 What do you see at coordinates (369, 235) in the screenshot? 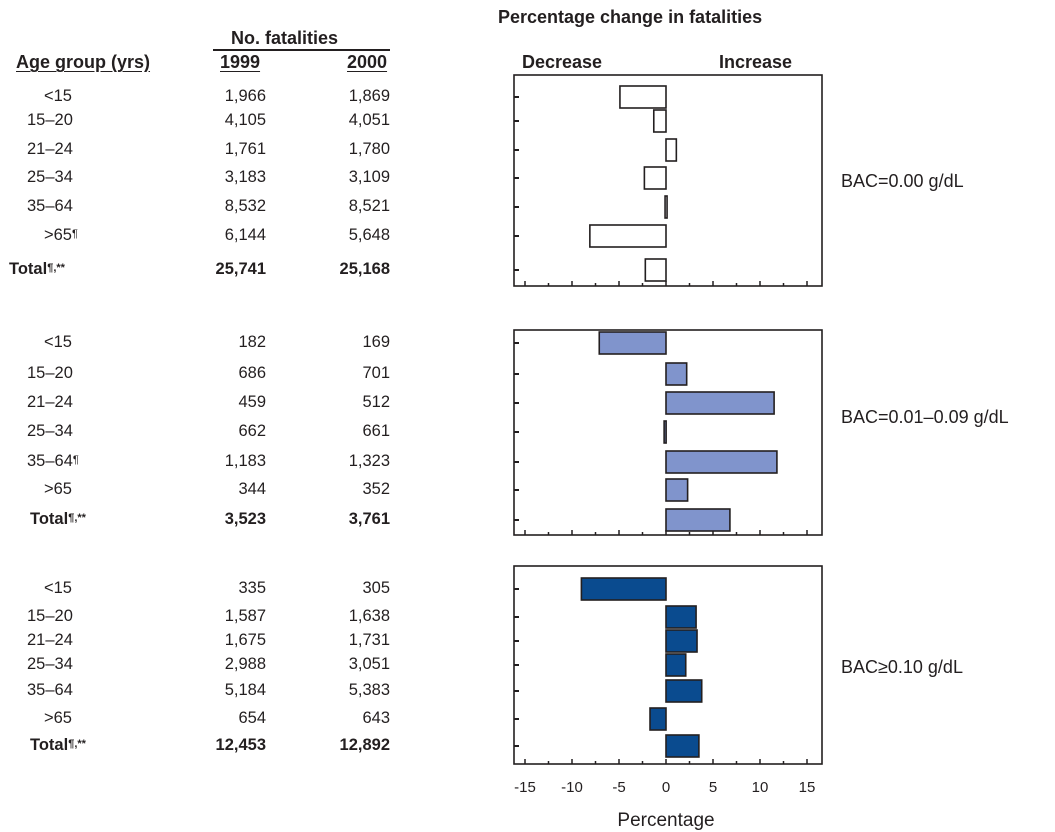
I see `value-cell-2000: 5,648` at bounding box center [369, 235].